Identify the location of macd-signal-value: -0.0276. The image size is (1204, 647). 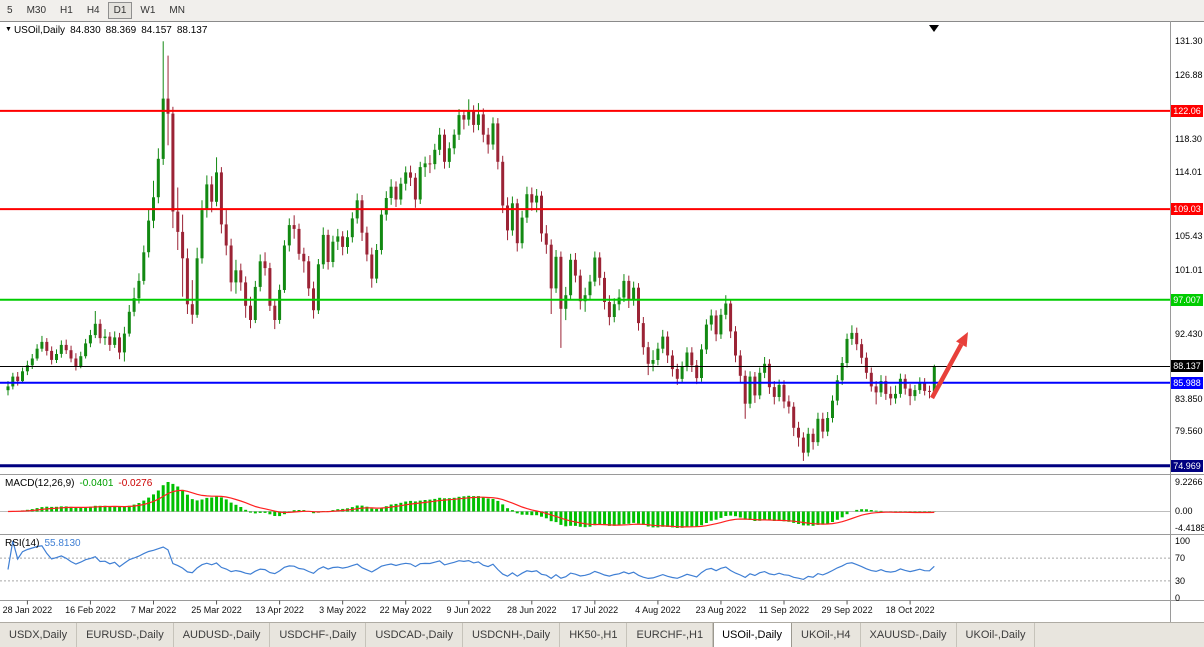
(135, 483).